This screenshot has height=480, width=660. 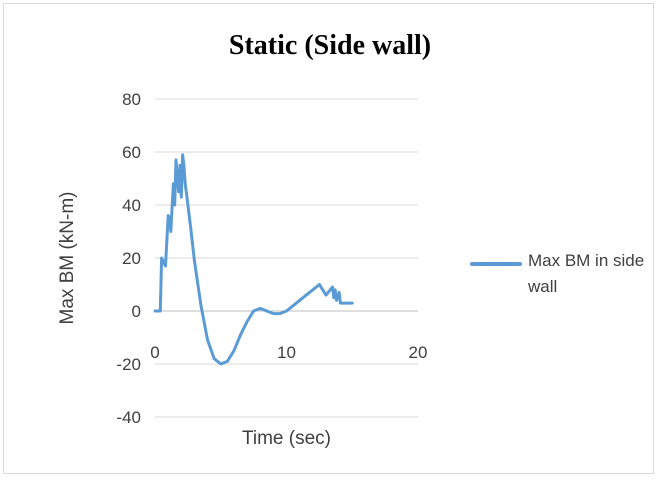 What do you see at coordinates (330, 45) in the screenshot?
I see `chart-title: Static (Side wall)` at bounding box center [330, 45].